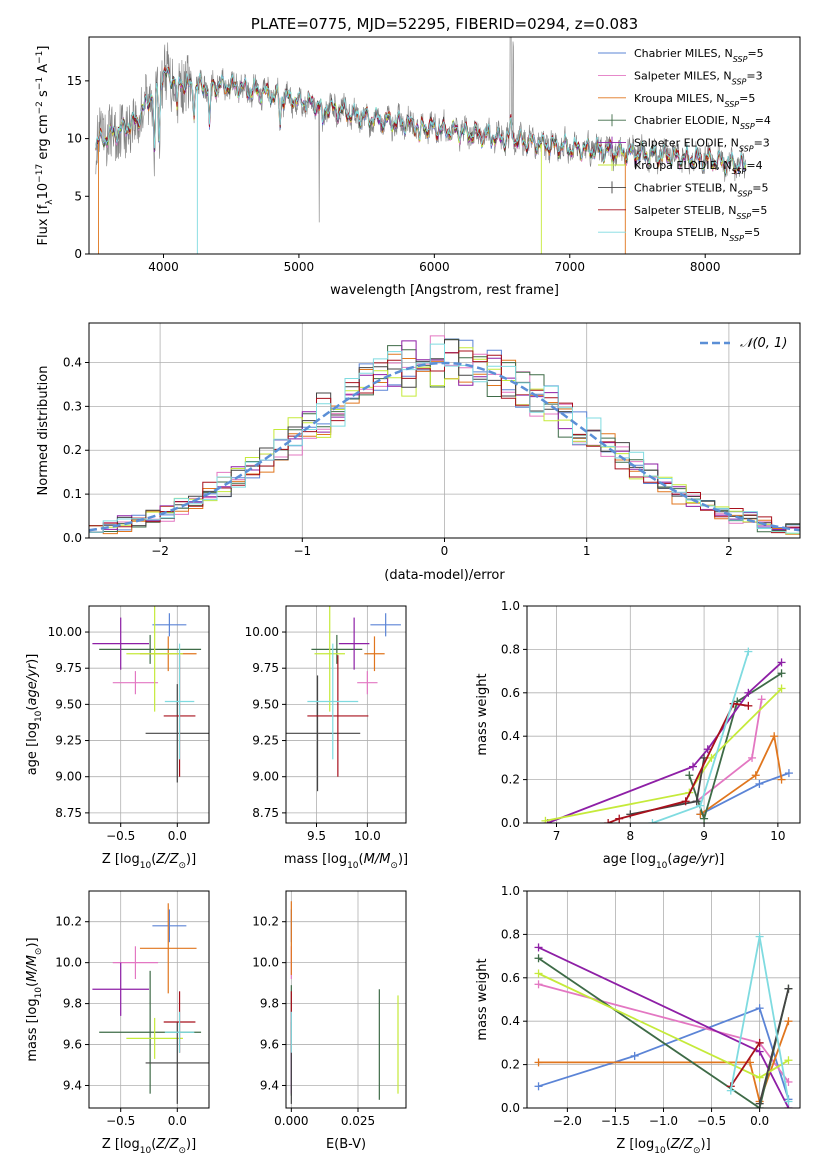 This screenshot has width=819, height=1170. I want to click on y-tick-label: 15, so click(74, 81).